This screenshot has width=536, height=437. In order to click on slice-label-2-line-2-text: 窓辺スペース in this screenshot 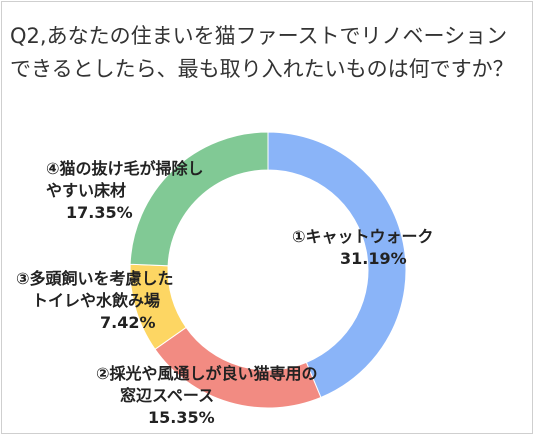, I will do `click(167, 395)`.